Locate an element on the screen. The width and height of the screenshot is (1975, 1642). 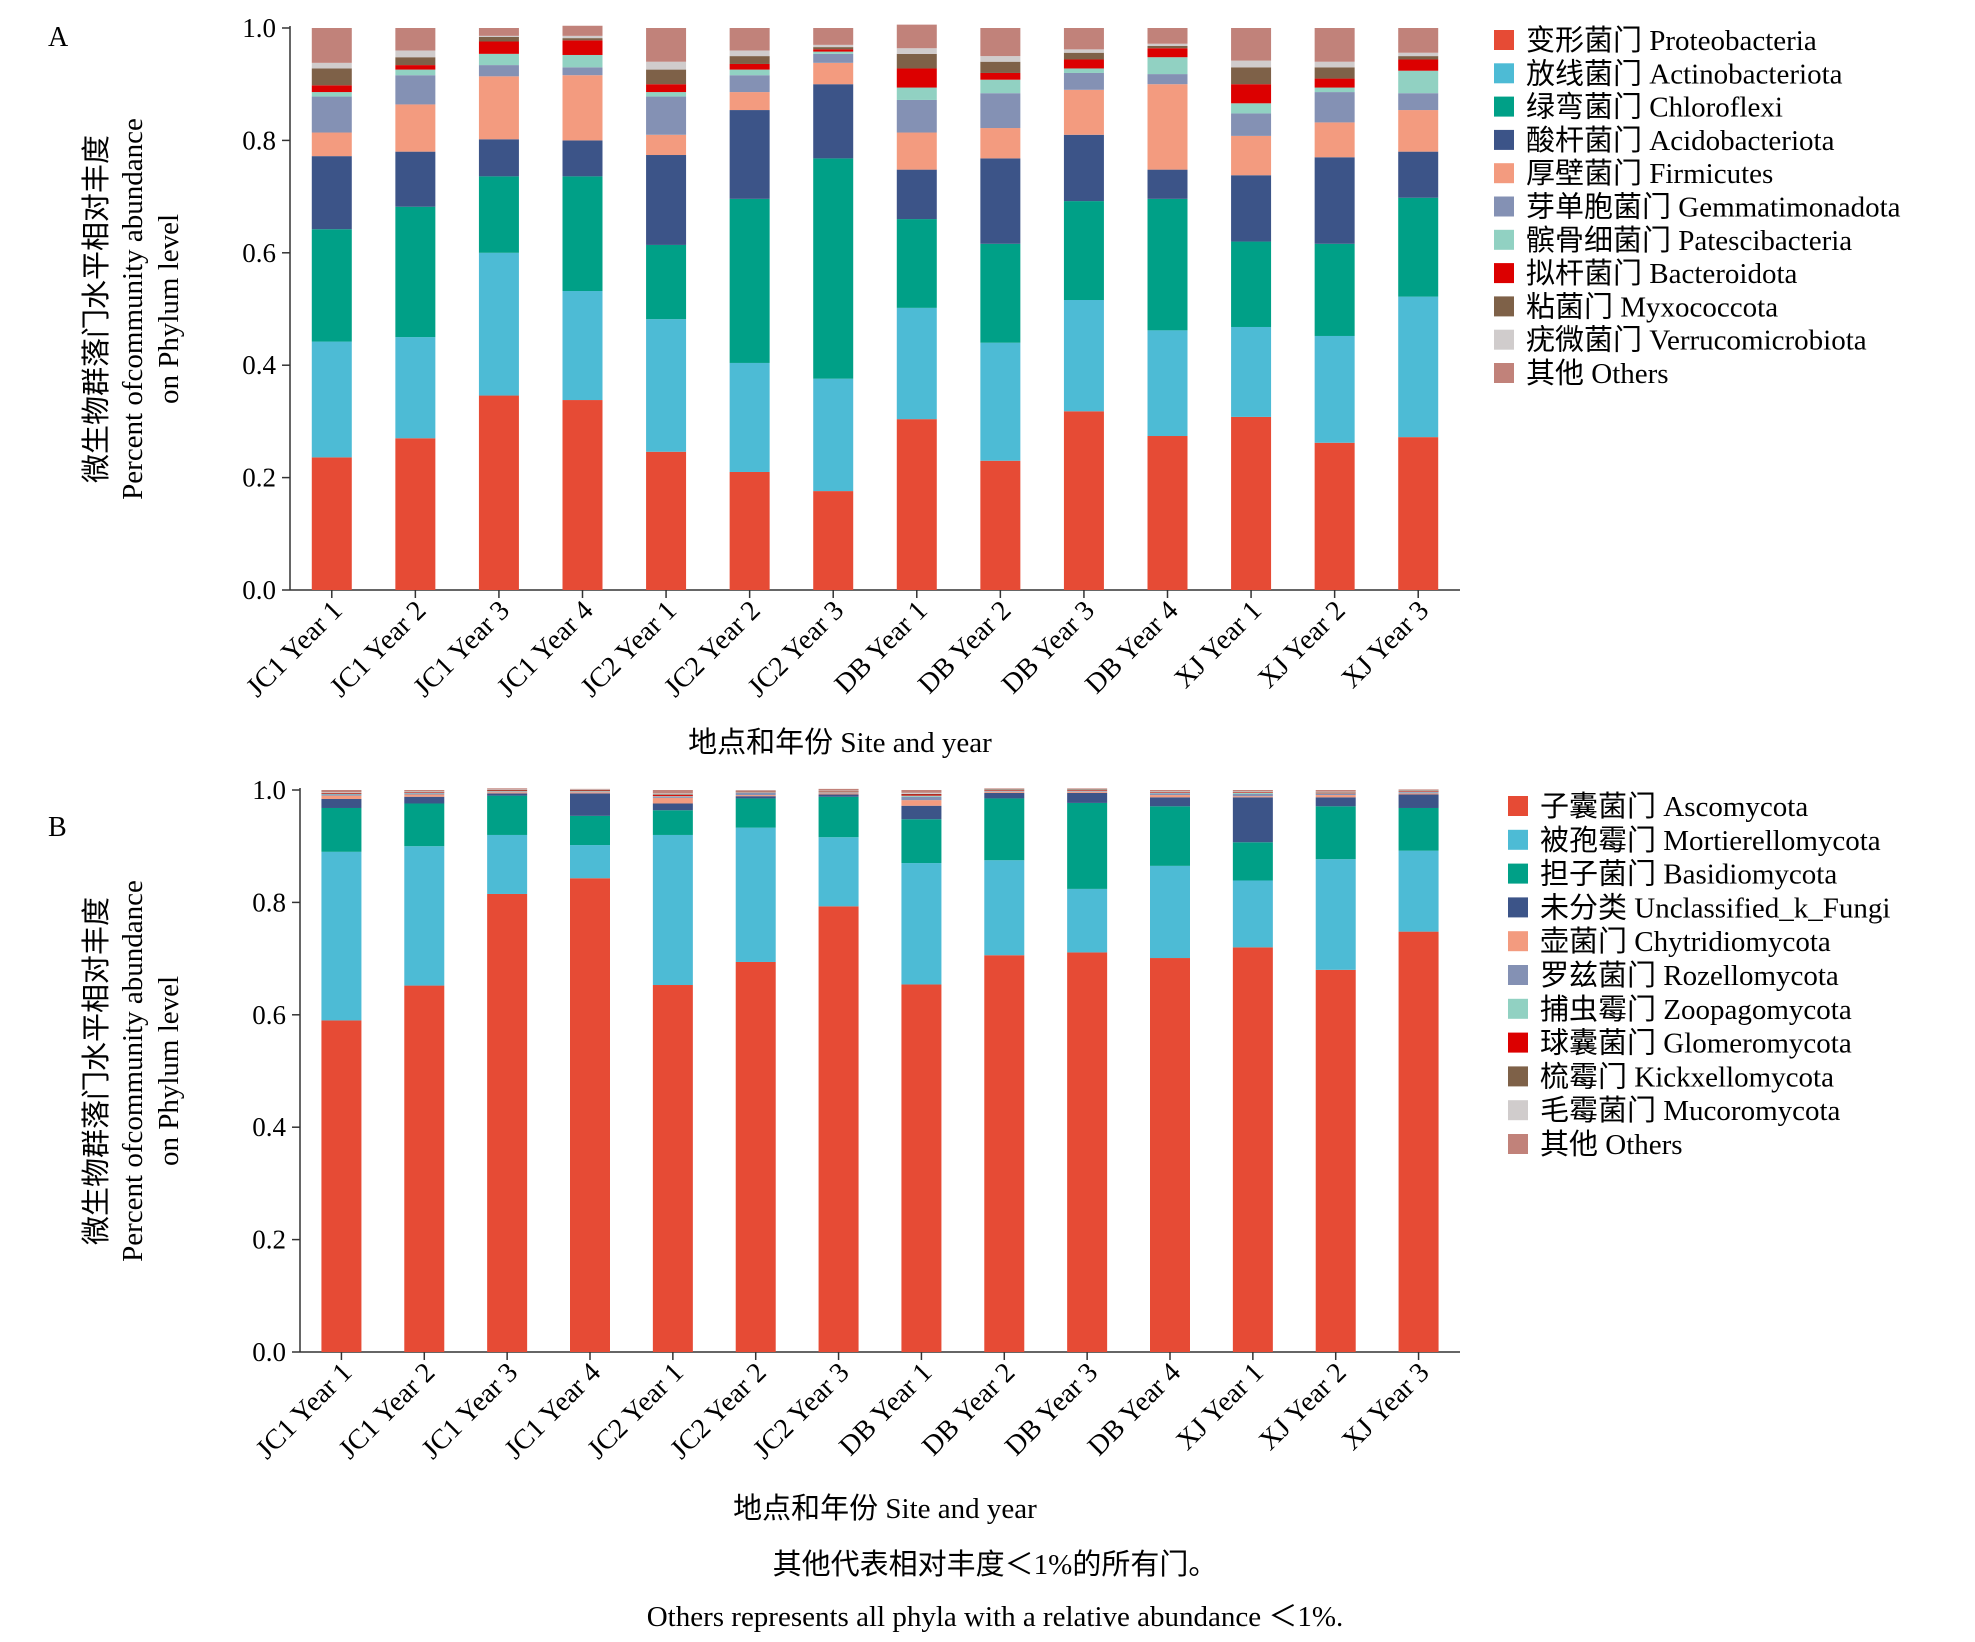
y-tick-label: 0.6 is located at coordinates (269, 1015).